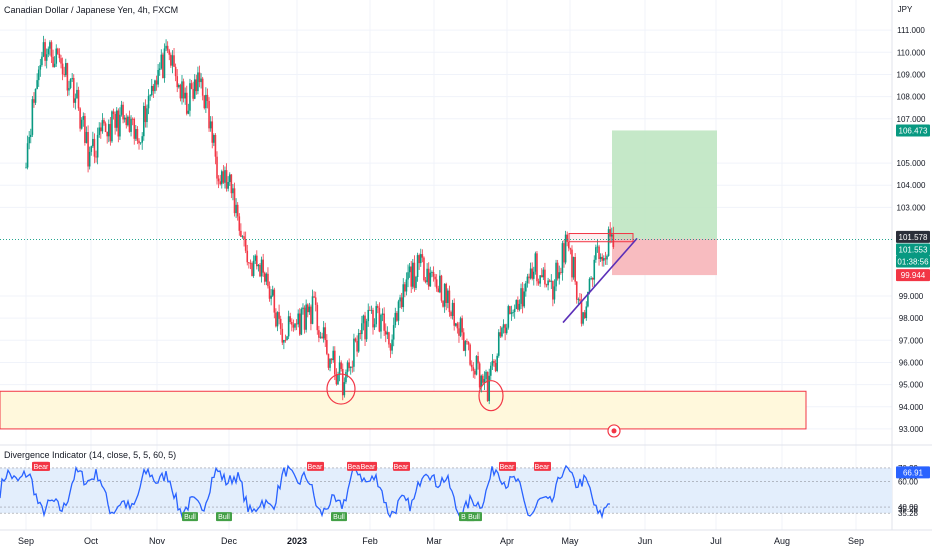 The image size is (932, 550). I want to click on time-axis-label: Oct, so click(91, 541).